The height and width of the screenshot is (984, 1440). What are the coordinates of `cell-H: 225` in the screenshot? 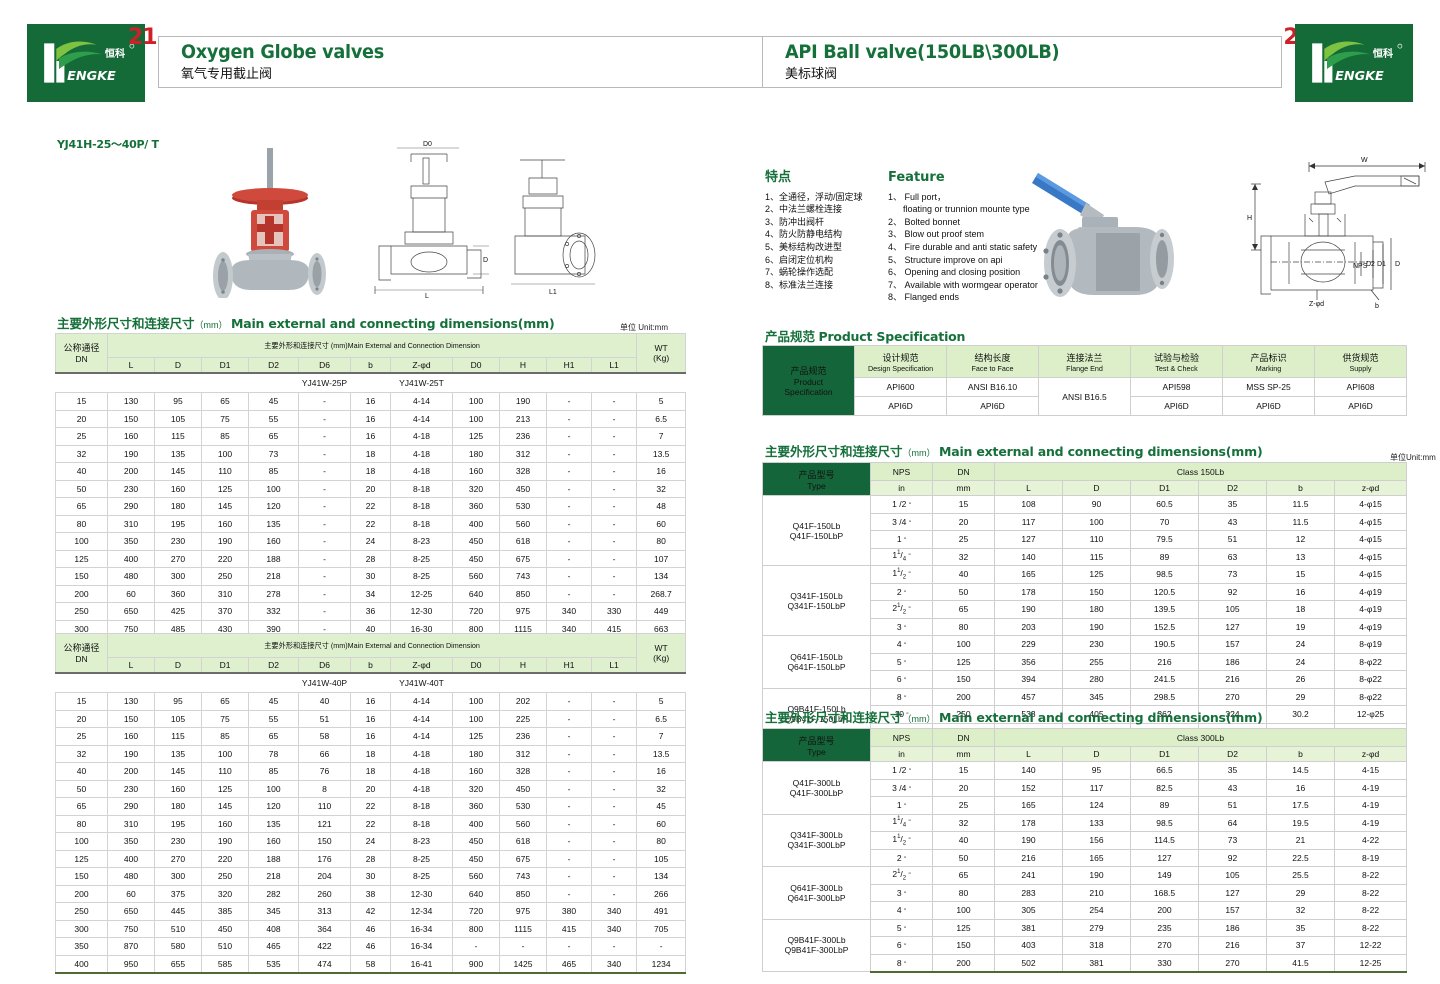 It's located at (523, 718).